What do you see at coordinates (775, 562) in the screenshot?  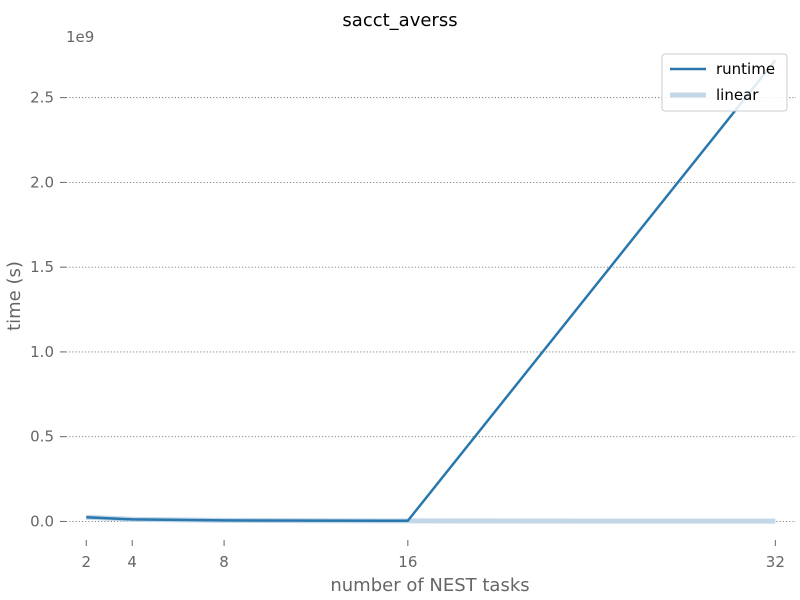 I see `x-tick-label: 32` at bounding box center [775, 562].